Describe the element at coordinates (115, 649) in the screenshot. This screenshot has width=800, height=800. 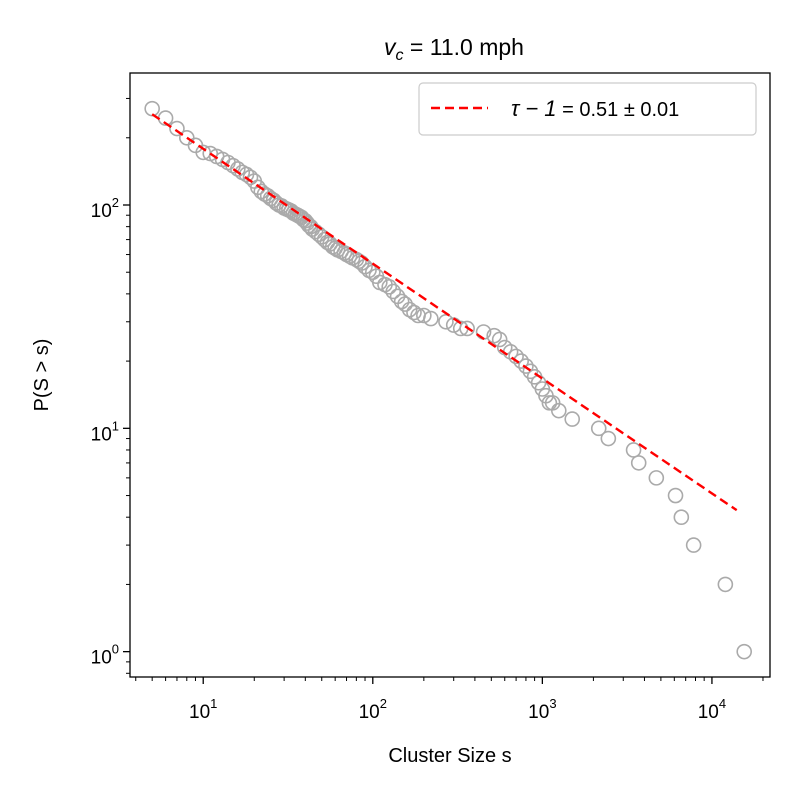
I see `tick-exponent: 0` at that location.